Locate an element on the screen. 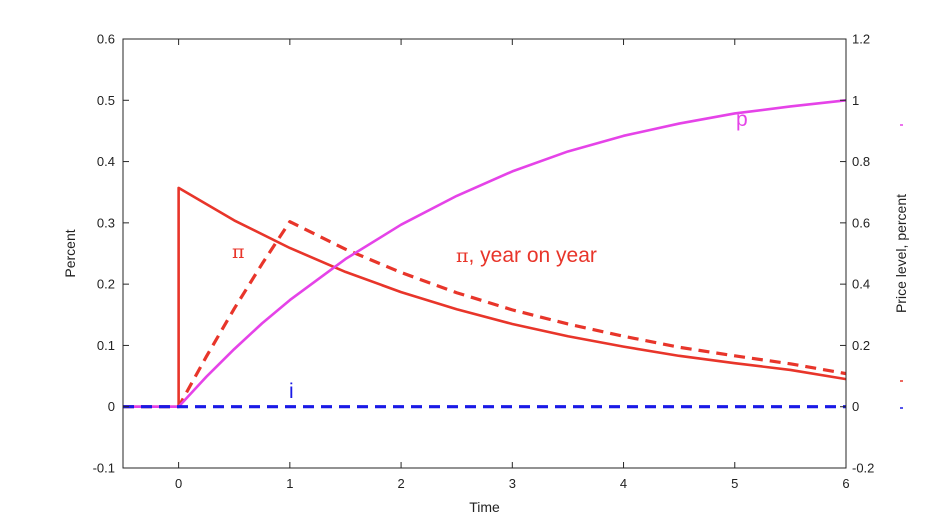 This screenshot has height=528, width=936. annotation-pi: π is located at coordinates (238, 252).